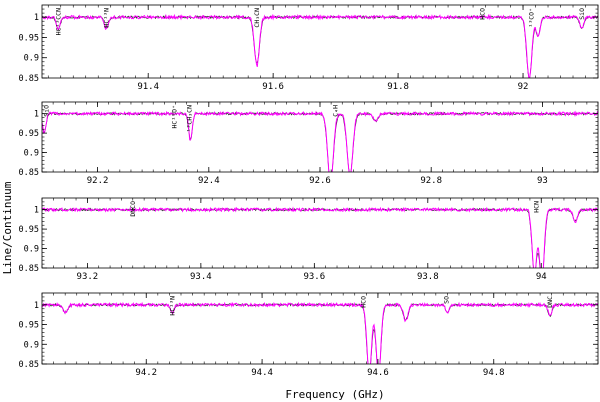 The height and width of the screenshot is (402, 600). Describe the element at coordinates (398, 87) in the screenshot. I see `x-tick-label: 91.8` at that location.